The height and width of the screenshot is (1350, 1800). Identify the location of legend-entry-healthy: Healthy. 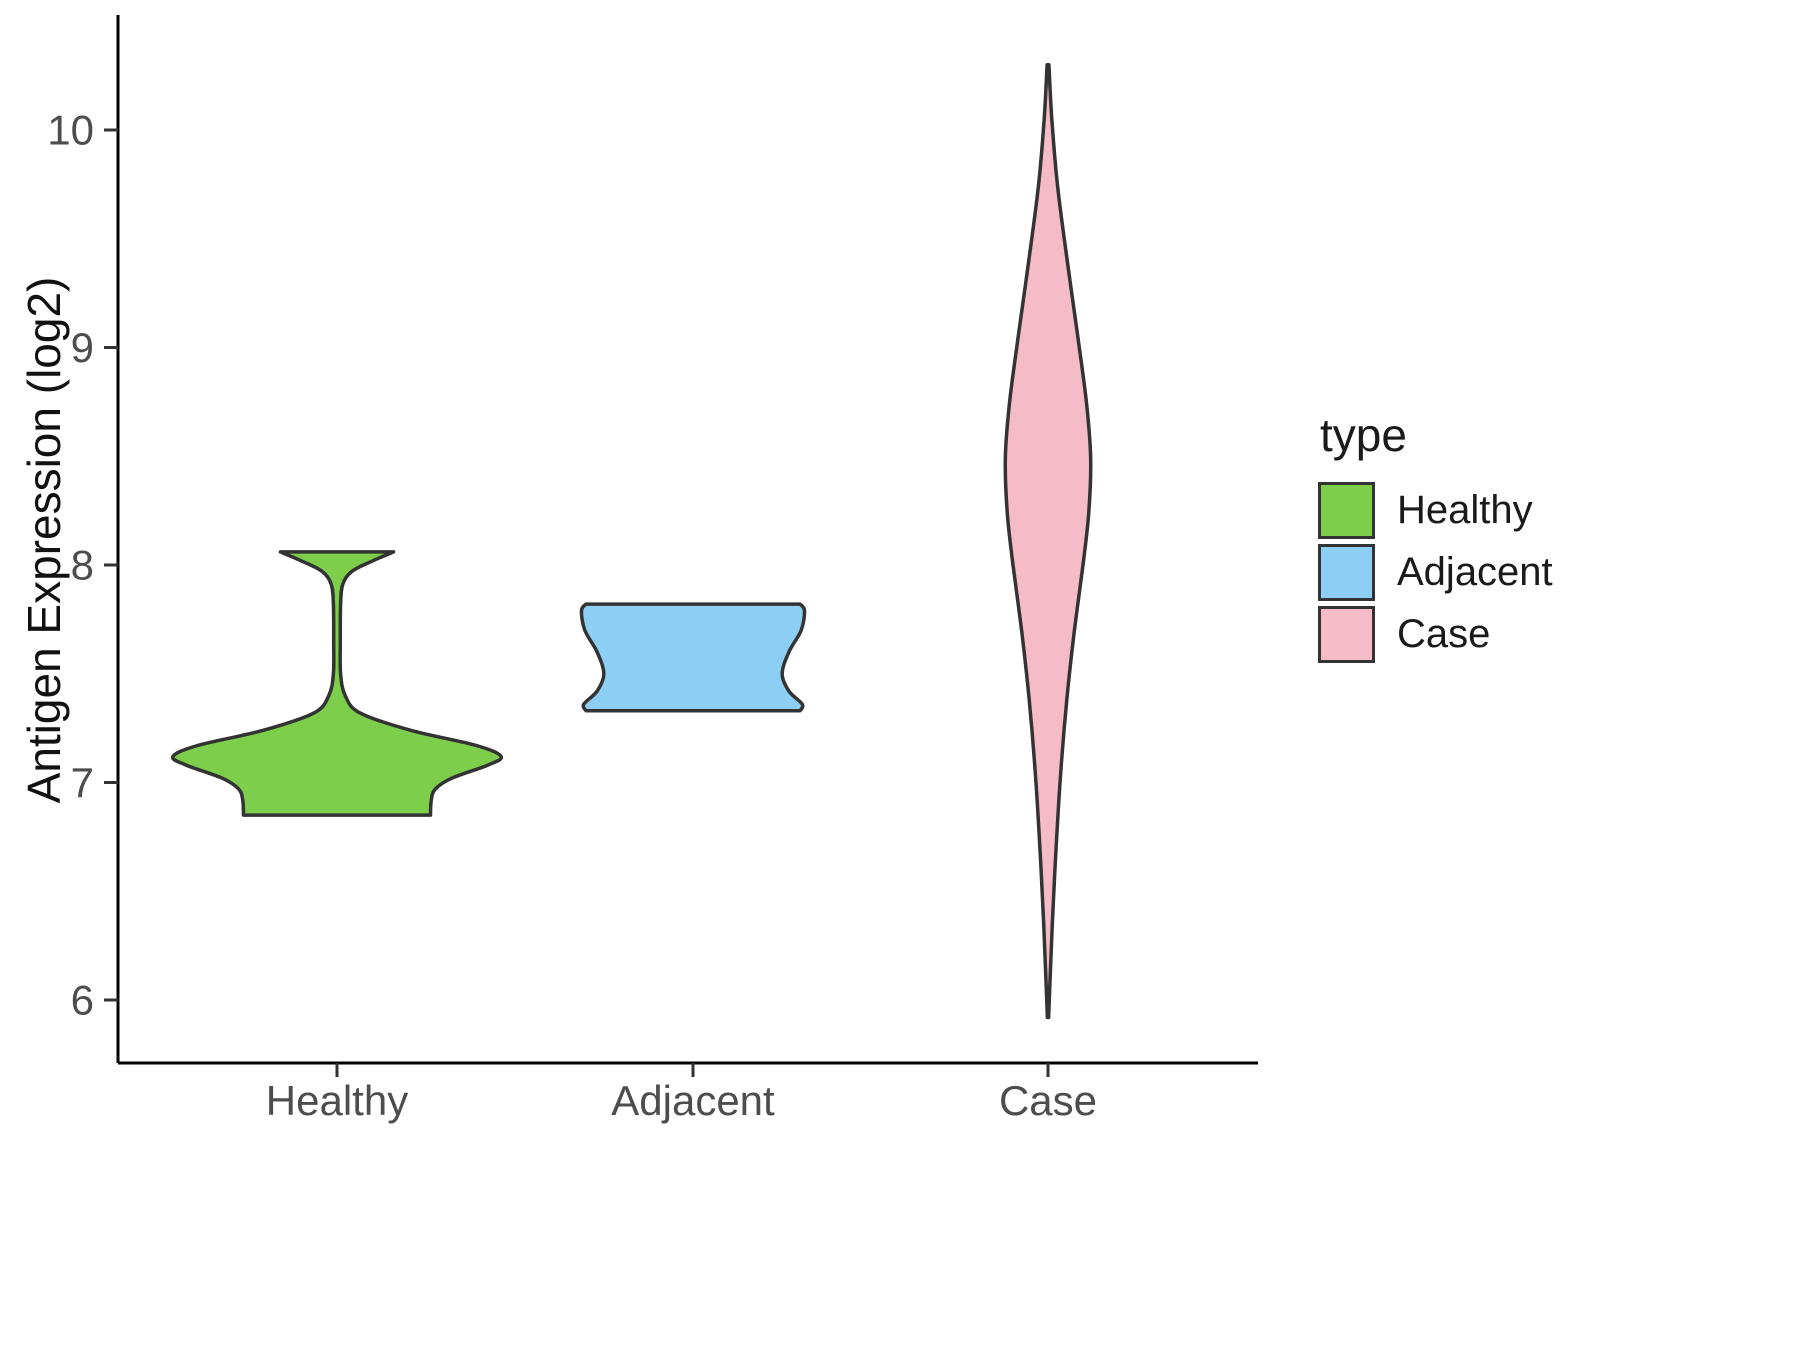
(1435, 510).